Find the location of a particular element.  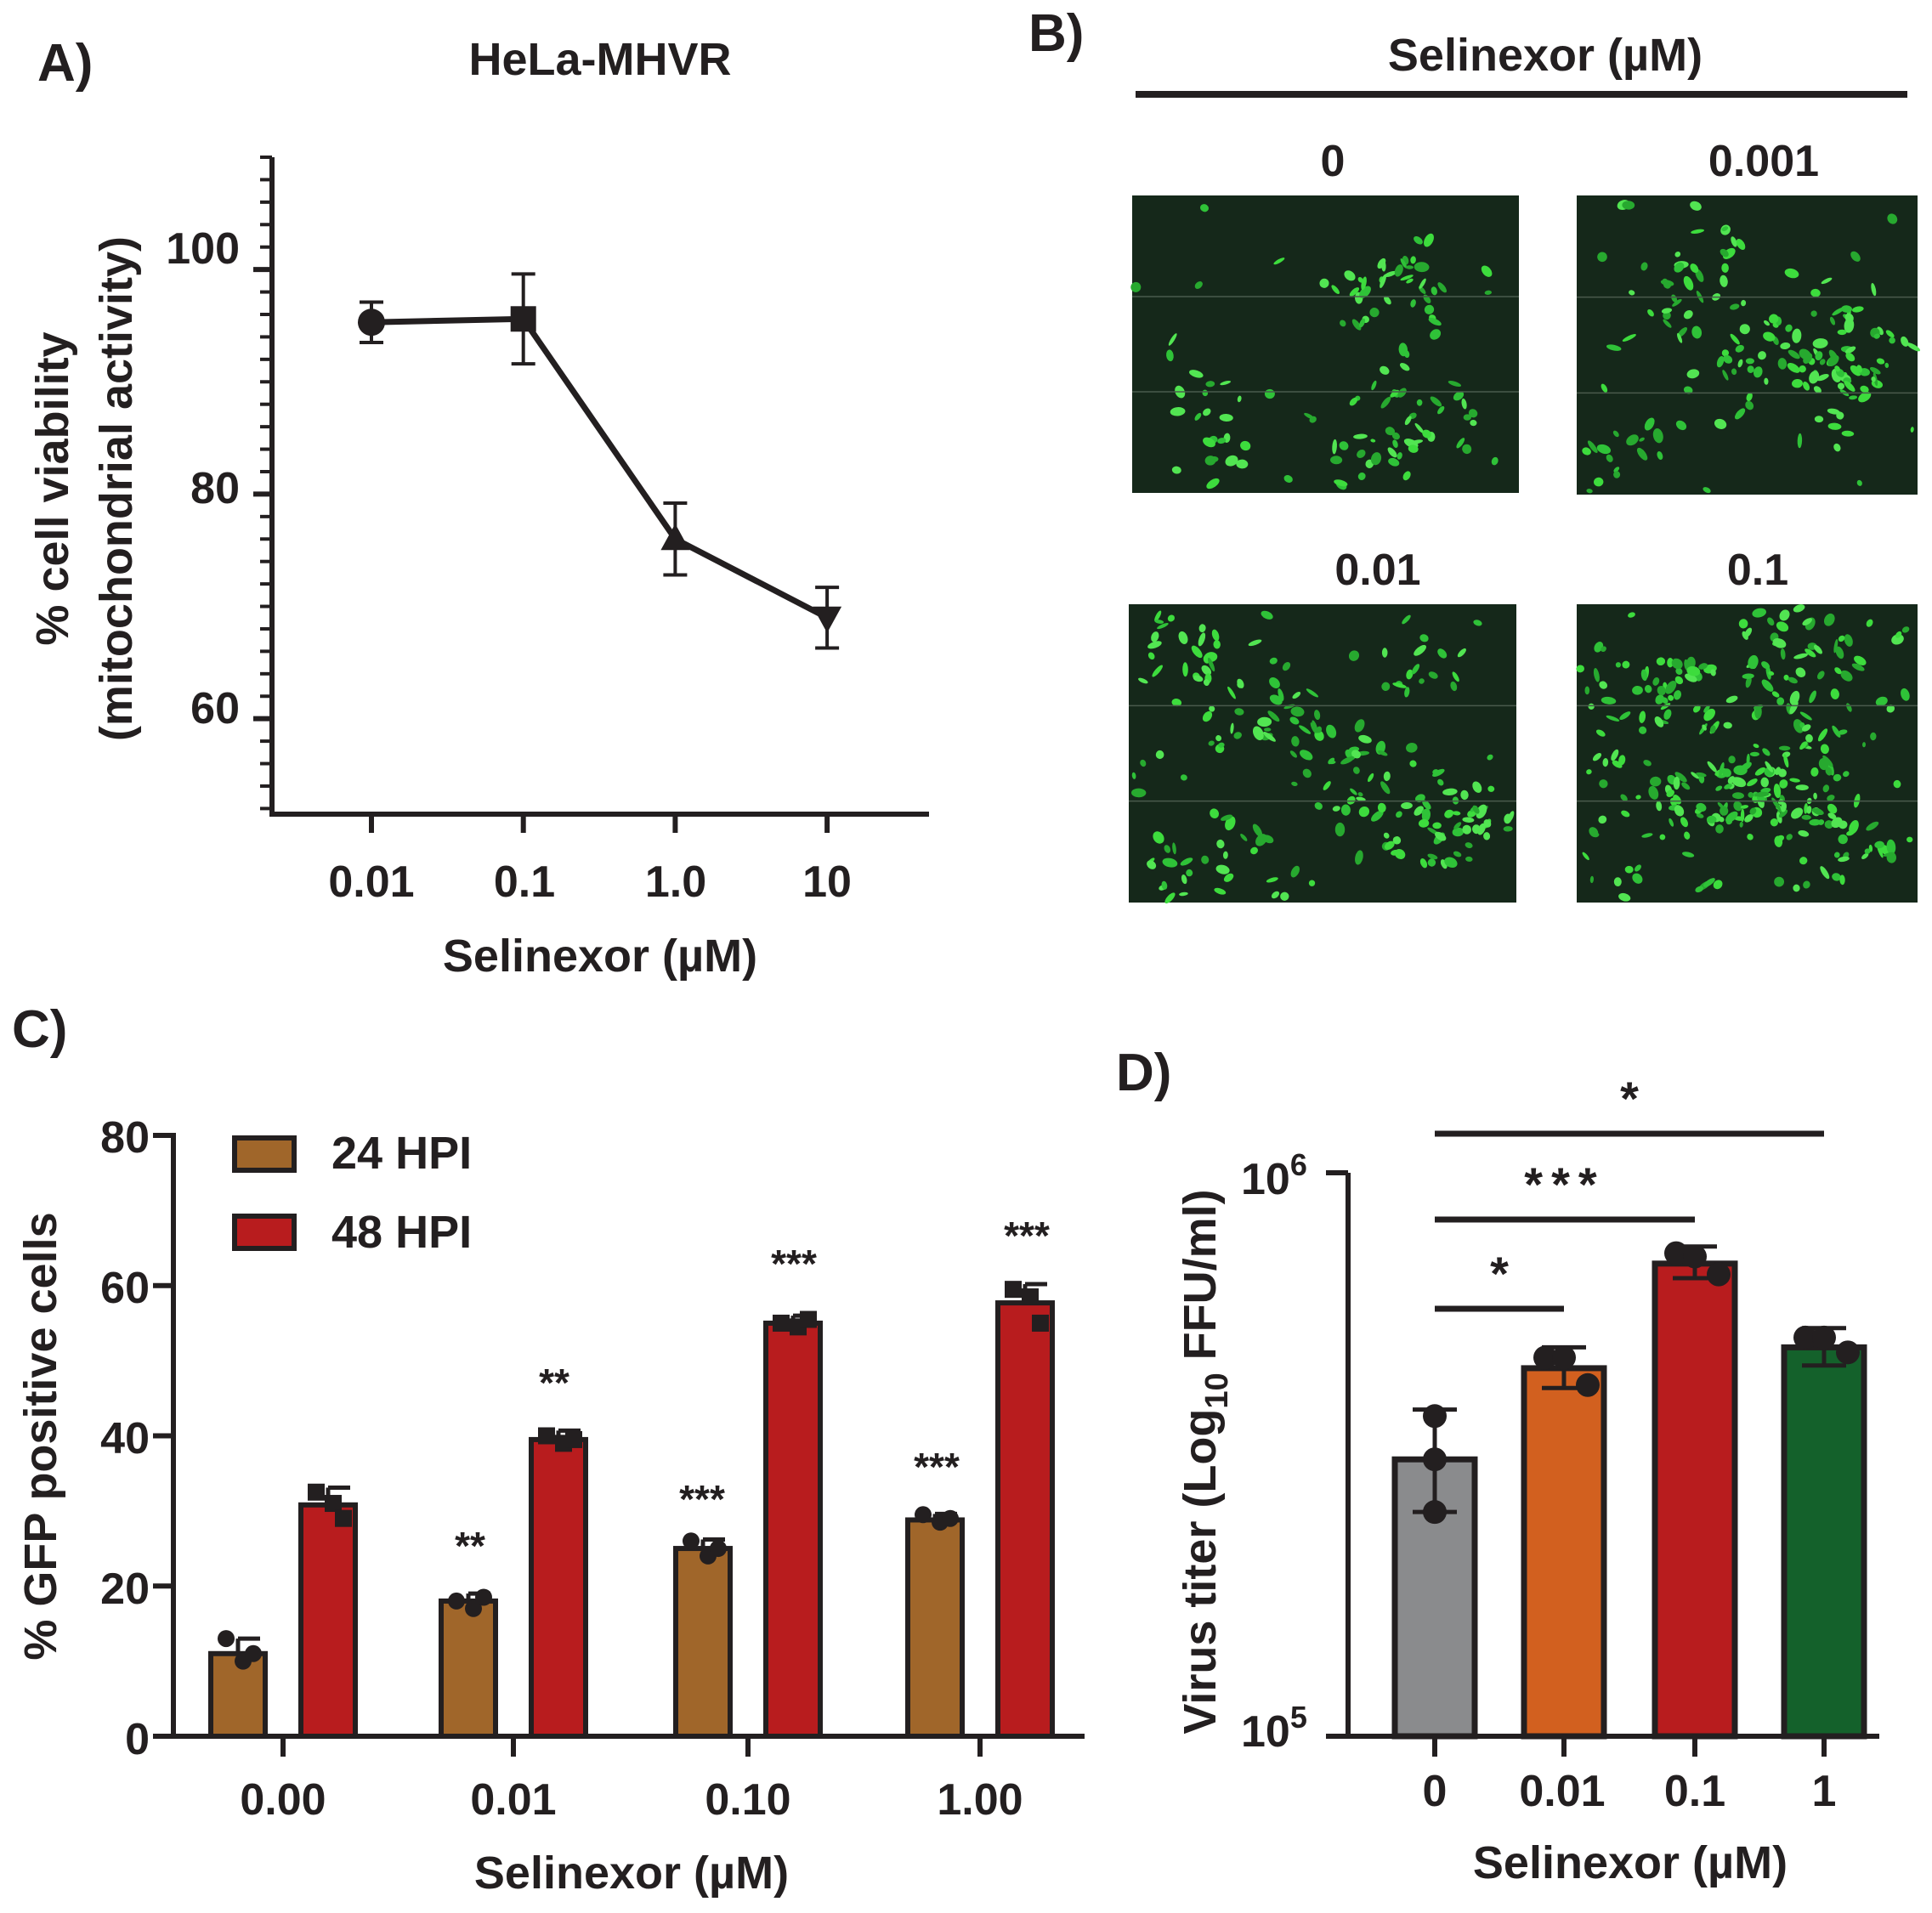

panel-c-significance: ** ** *** *** *** *** is located at coordinates (752, 1391).